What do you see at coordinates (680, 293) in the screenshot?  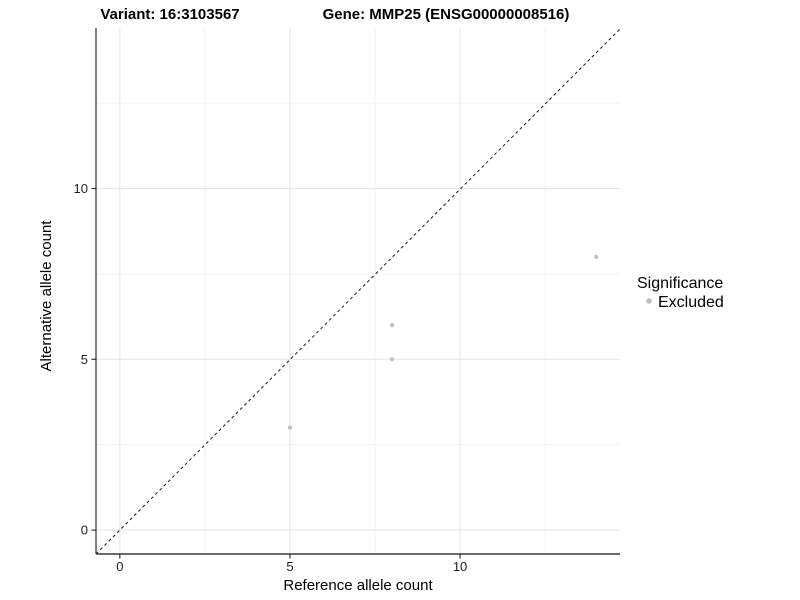 I see `legend: Significance Excluded` at bounding box center [680, 293].